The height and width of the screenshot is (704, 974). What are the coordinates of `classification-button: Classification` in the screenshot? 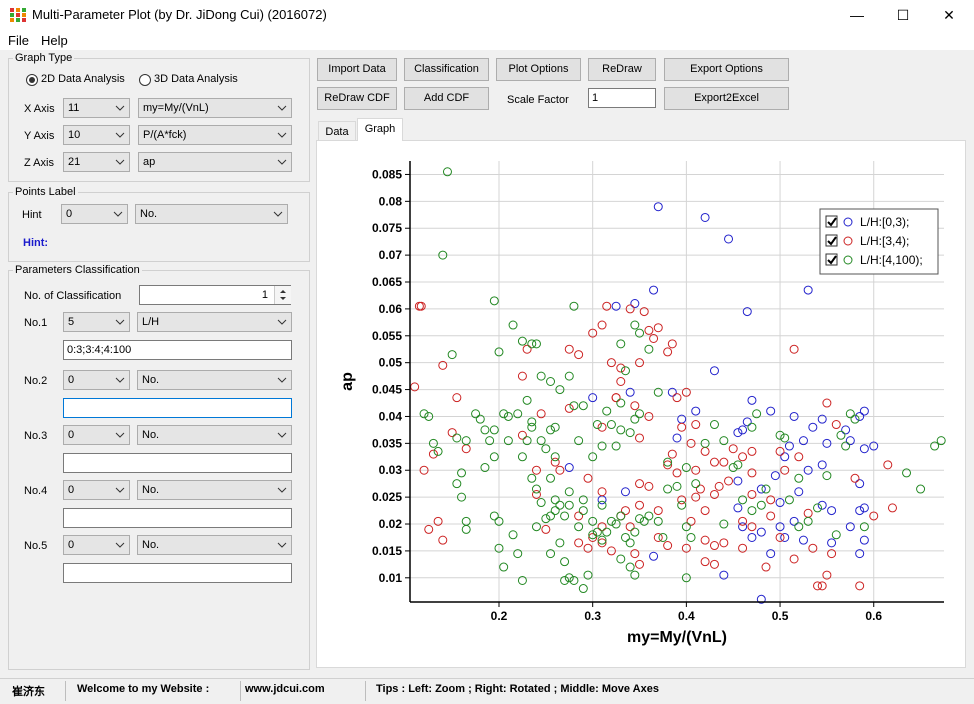 It's located at (446, 69).